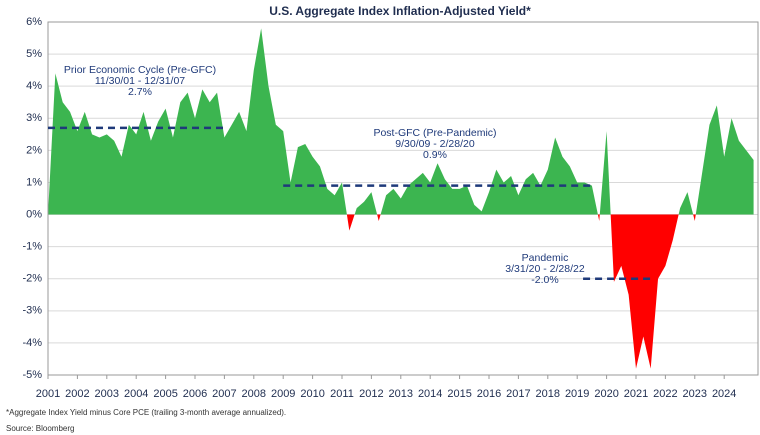 The width and height of the screenshot is (760, 435). What do you see at coordinates (34, 182) in the screenshot?
I see `y-tick-label: 1%` at bounding box center [34, 182].